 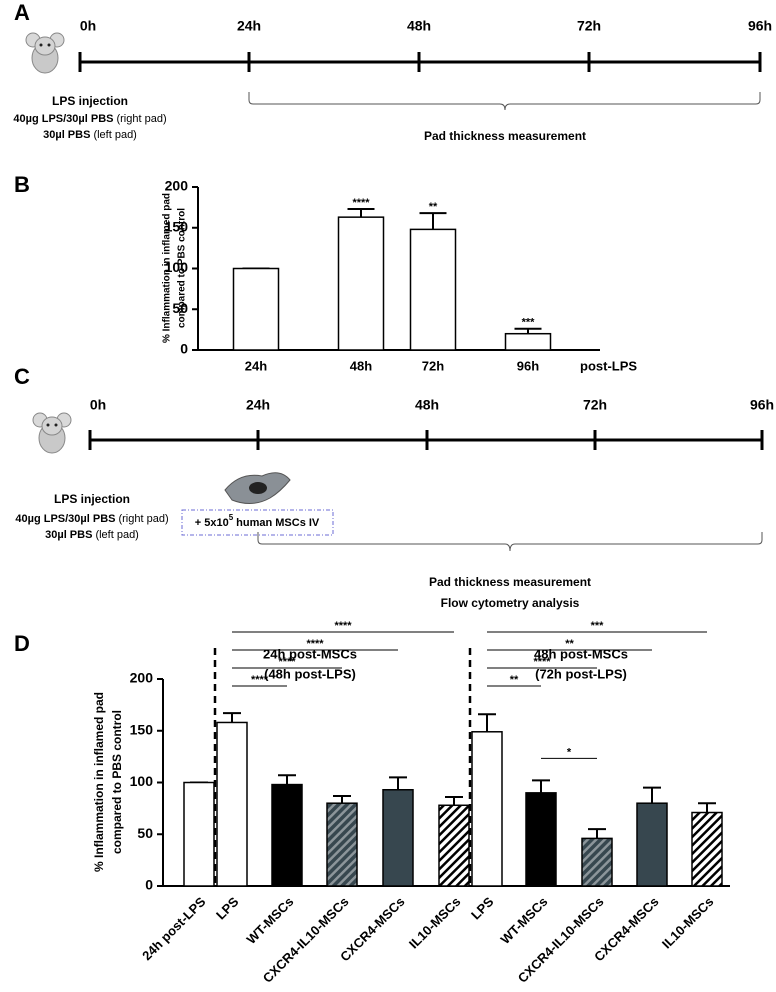 What do you see at coordinates (22, 376) in the screenshot?
I see `panel-letter: C` at bounding box center [22, 376].